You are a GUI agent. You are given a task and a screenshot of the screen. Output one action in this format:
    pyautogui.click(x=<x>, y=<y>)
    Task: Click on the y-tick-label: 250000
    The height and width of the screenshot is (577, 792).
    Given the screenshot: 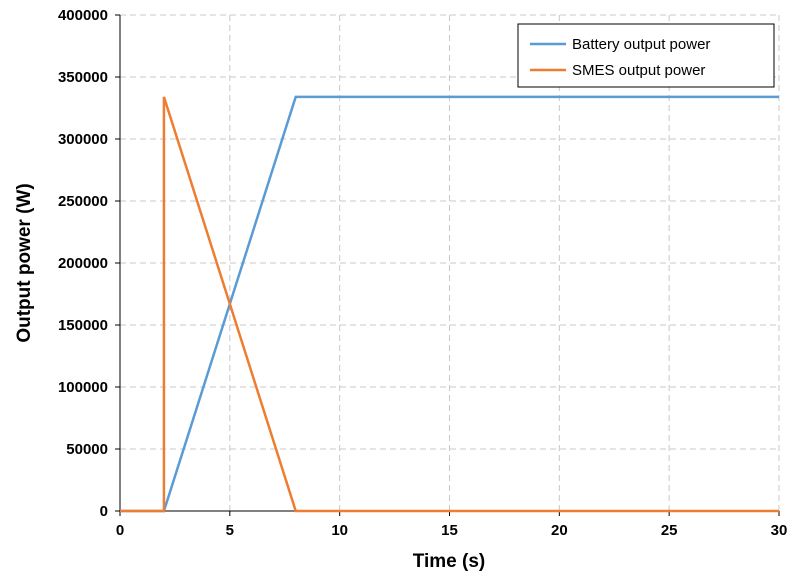 What is the action you would take?
    pyautogui.click(x=83, y=201)
    